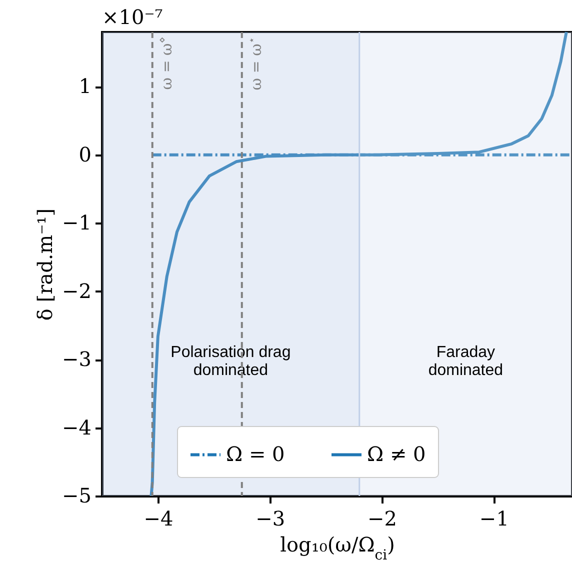  I want to click on y-tick-label: −1, so click(77, 222).